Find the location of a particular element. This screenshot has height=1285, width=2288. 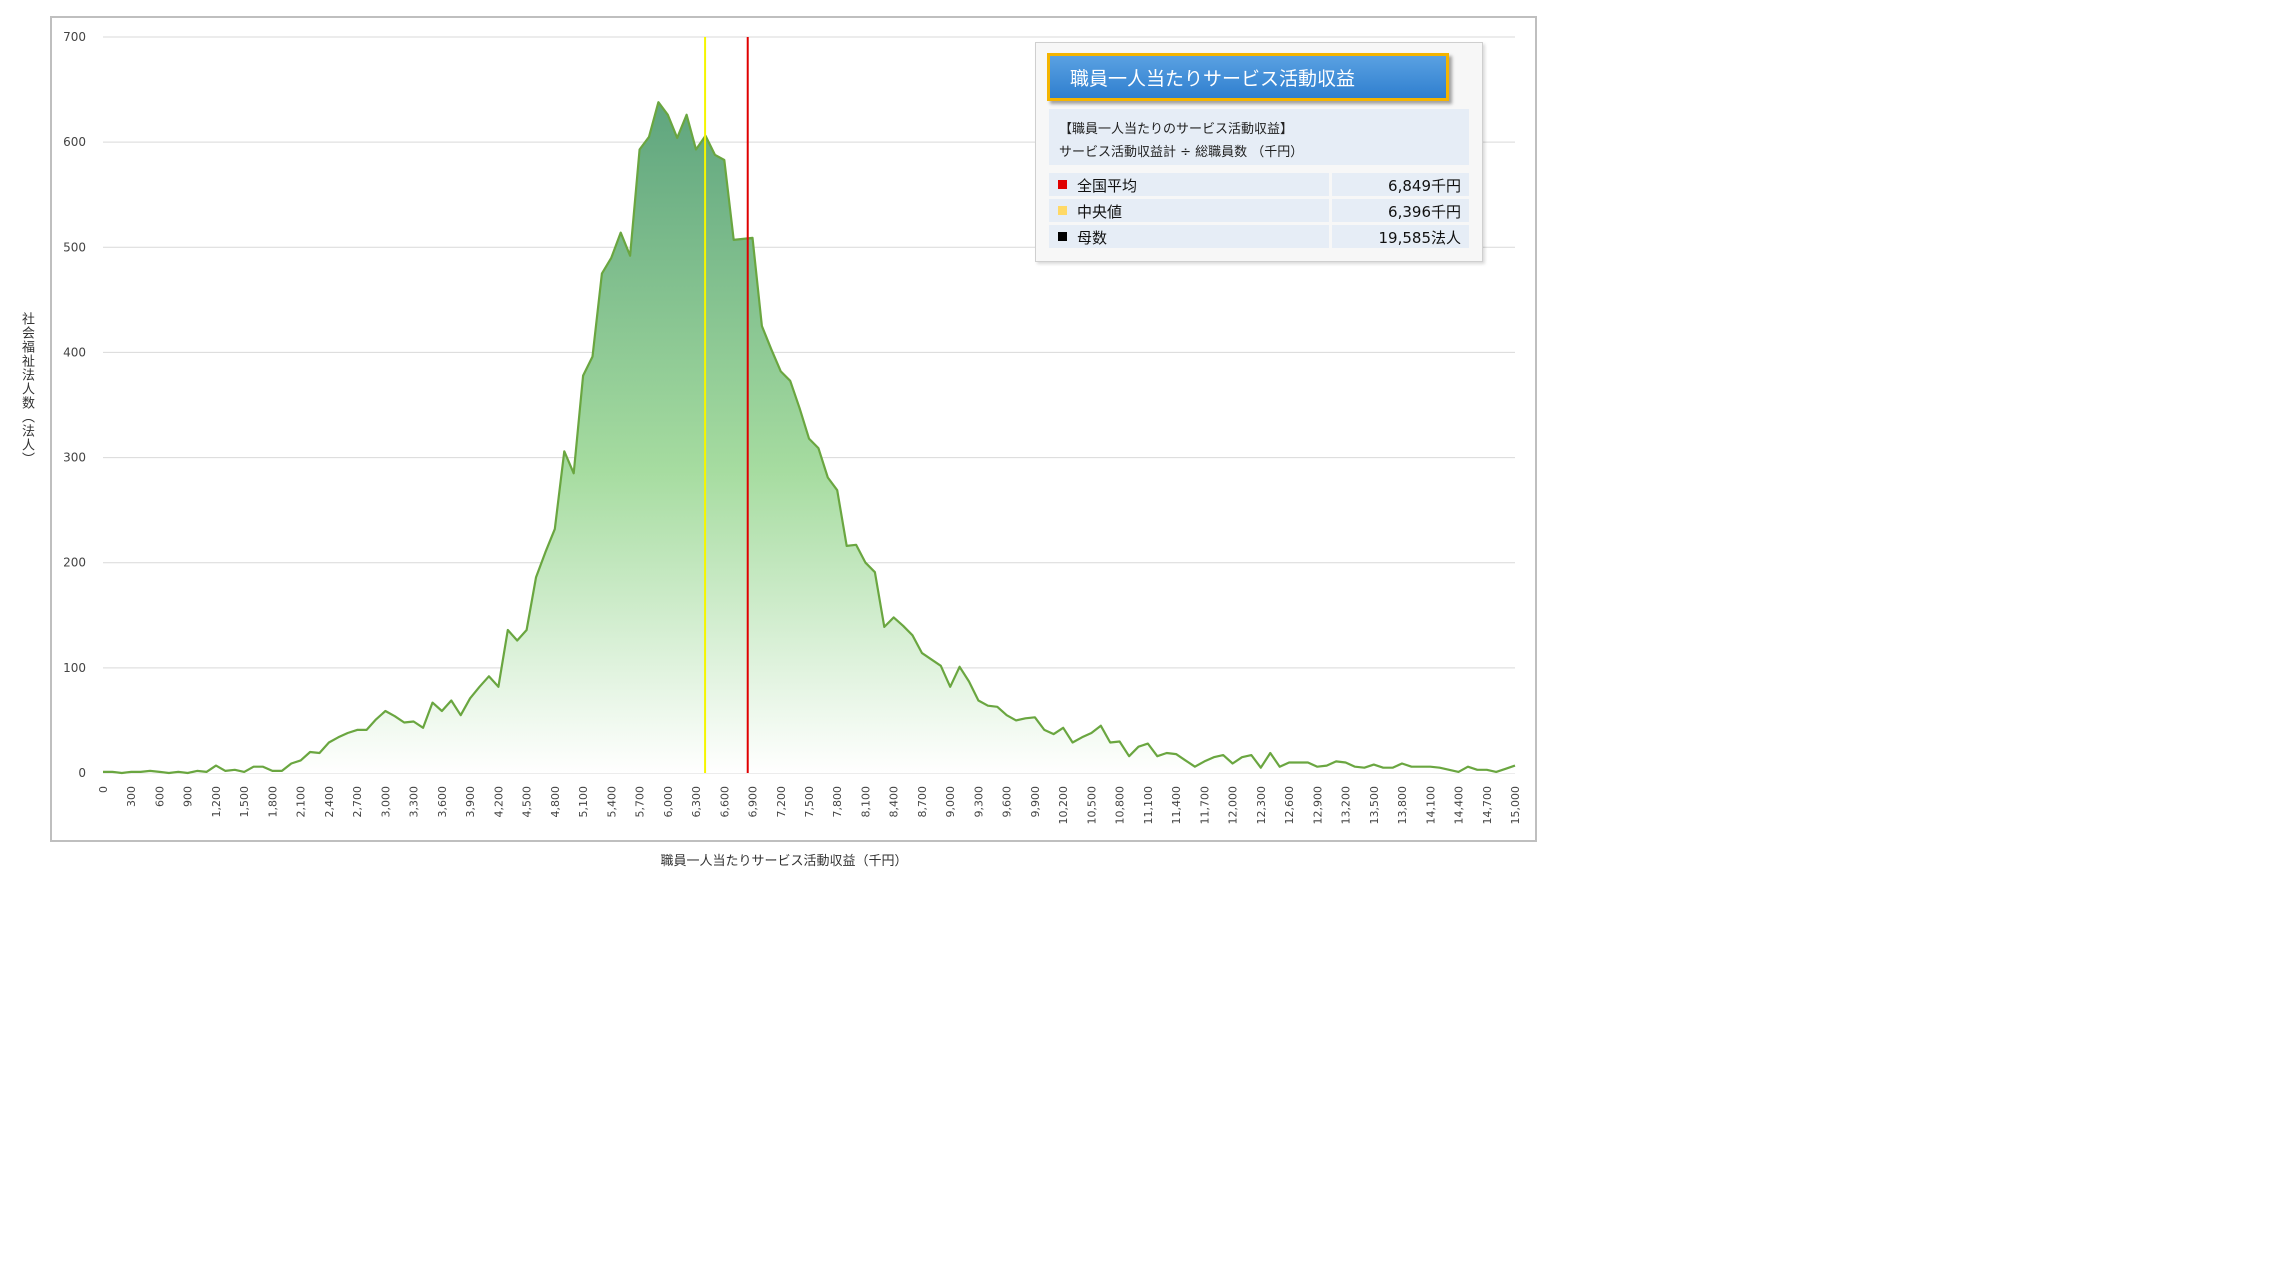

x-tick-label: 1,200 is located at coordinates (216, 802).